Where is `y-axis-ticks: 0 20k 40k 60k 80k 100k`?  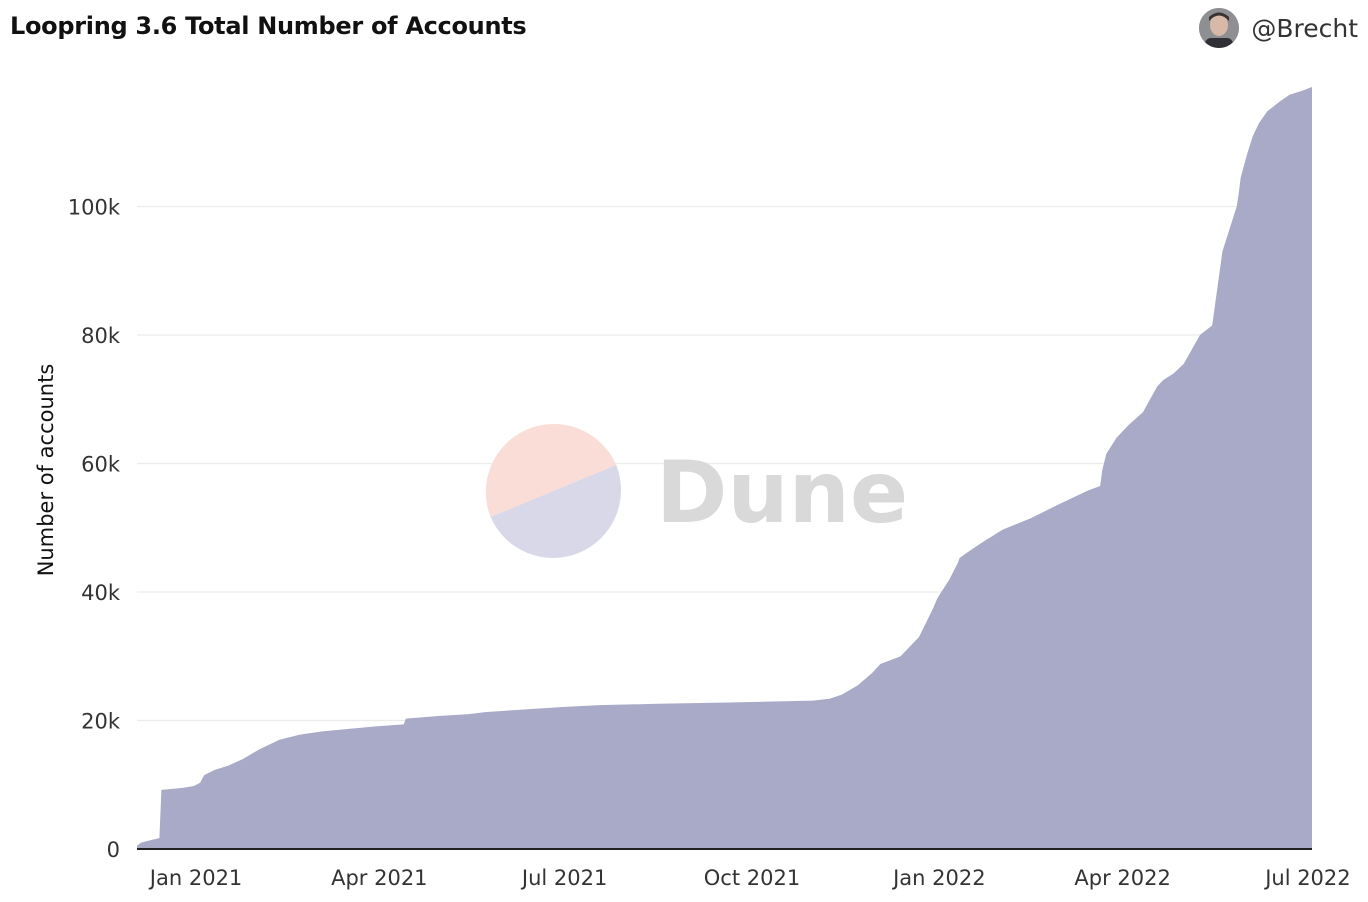
y-axis-ticks: 0 20k 40k 60k 80k 100k is located at coordinates (94, 529).